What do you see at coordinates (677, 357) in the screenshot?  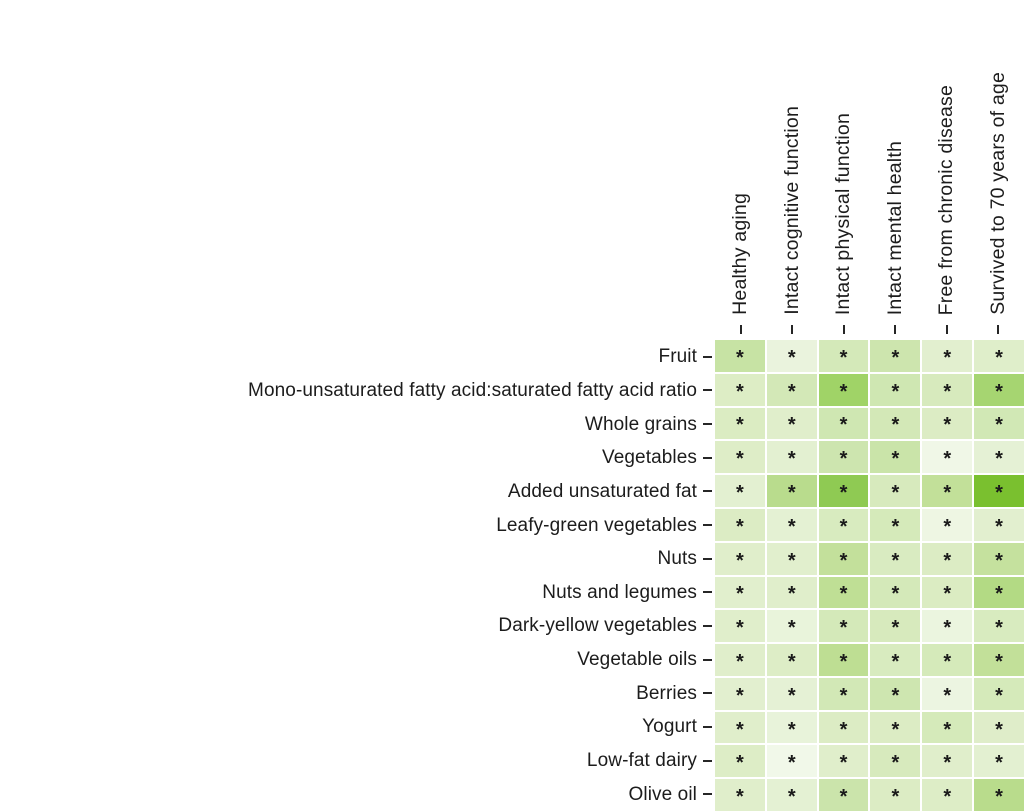 I see `row-label: Fruit` at bounding box center [677, 357].